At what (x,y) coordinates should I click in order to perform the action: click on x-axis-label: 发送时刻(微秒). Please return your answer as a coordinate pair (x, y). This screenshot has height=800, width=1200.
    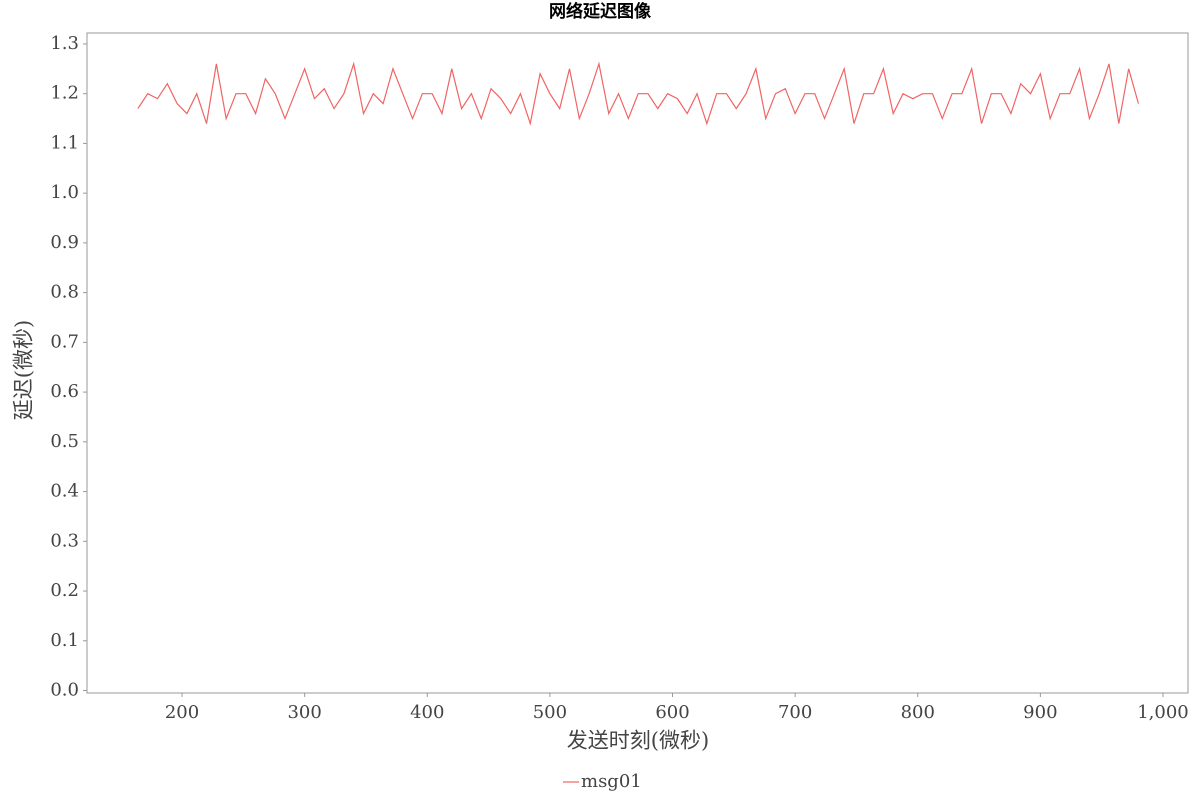
    Looking at the image, I should click on (638, 741).